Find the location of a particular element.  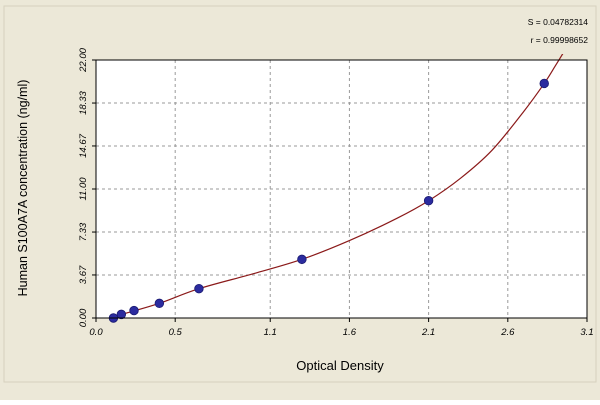

stat-r-value: r = 0.99998652 is located at coordinates (560, 40).